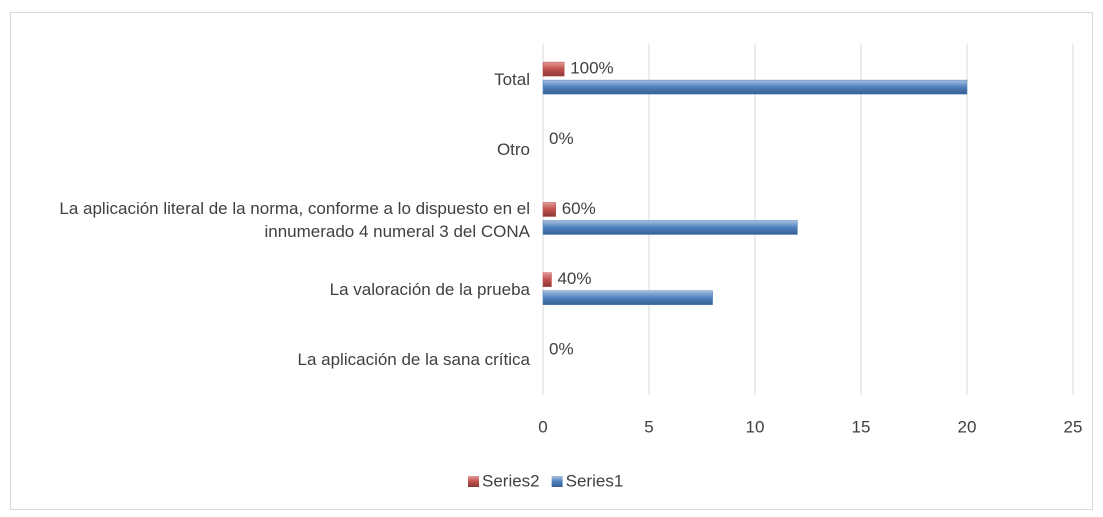 This screenshot has height=517, width=1103. I want to click on y-tick-label: La valoración de la prueba, so click(429, 290).